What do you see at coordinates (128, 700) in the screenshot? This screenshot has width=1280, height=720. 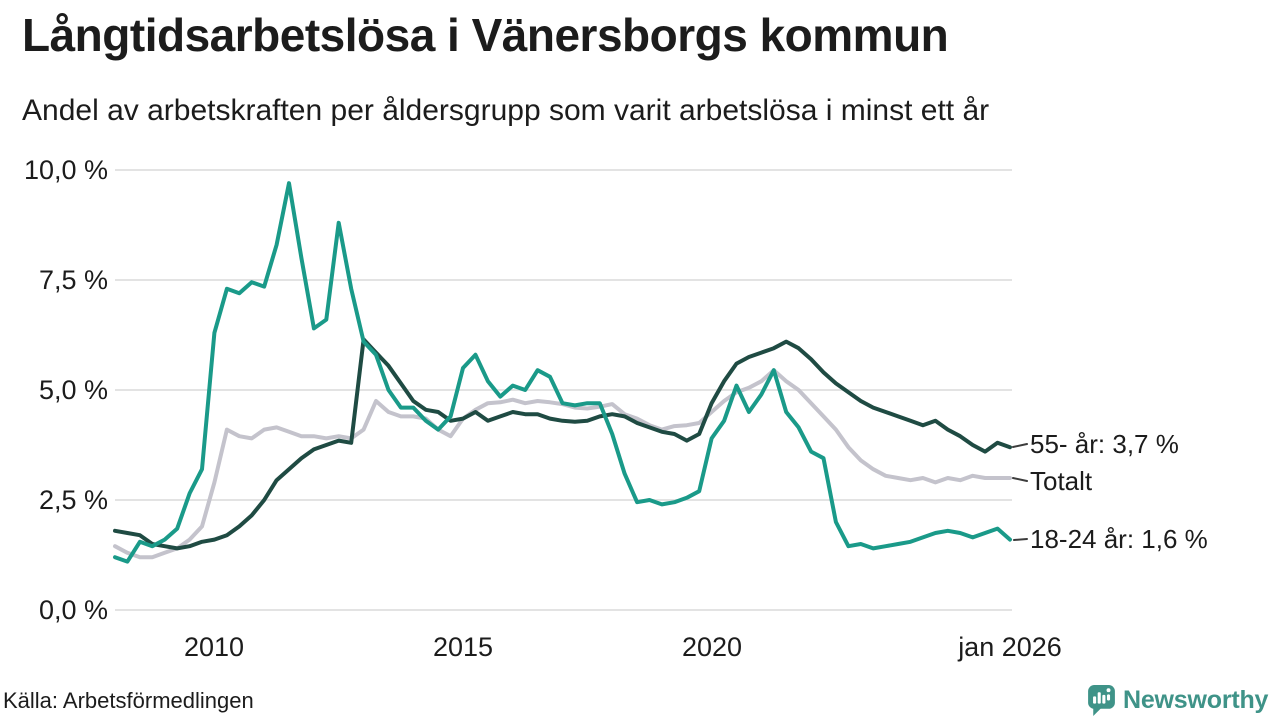 I see `source-note: Källa: Arbetsförmedlingen` at bounding box center [128, 700].